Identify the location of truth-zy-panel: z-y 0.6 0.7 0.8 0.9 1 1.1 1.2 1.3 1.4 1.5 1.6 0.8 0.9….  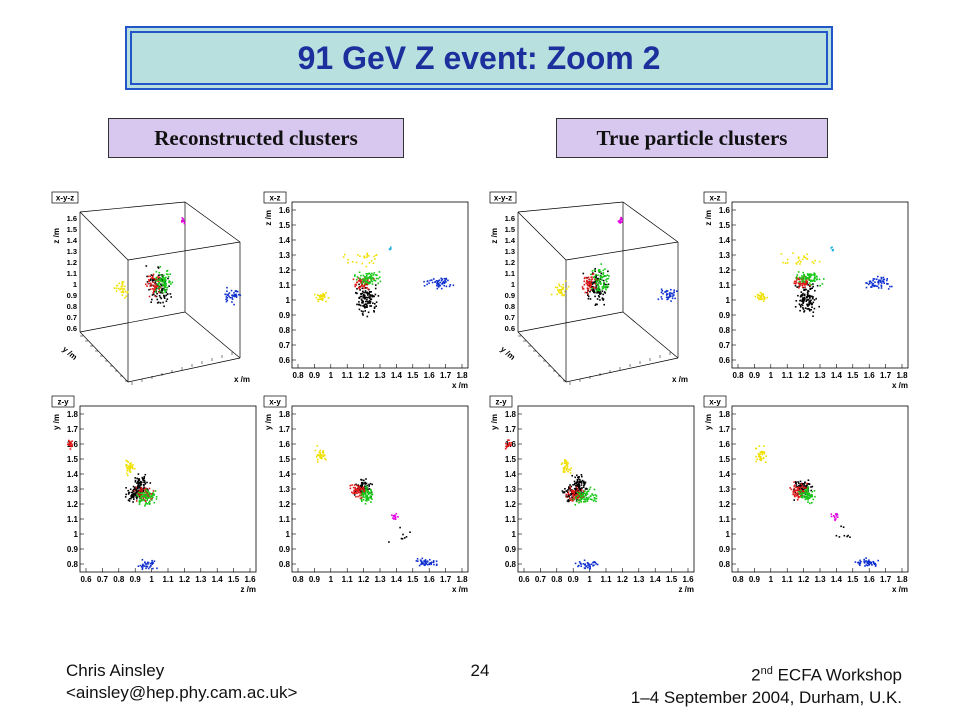
(596, 499).